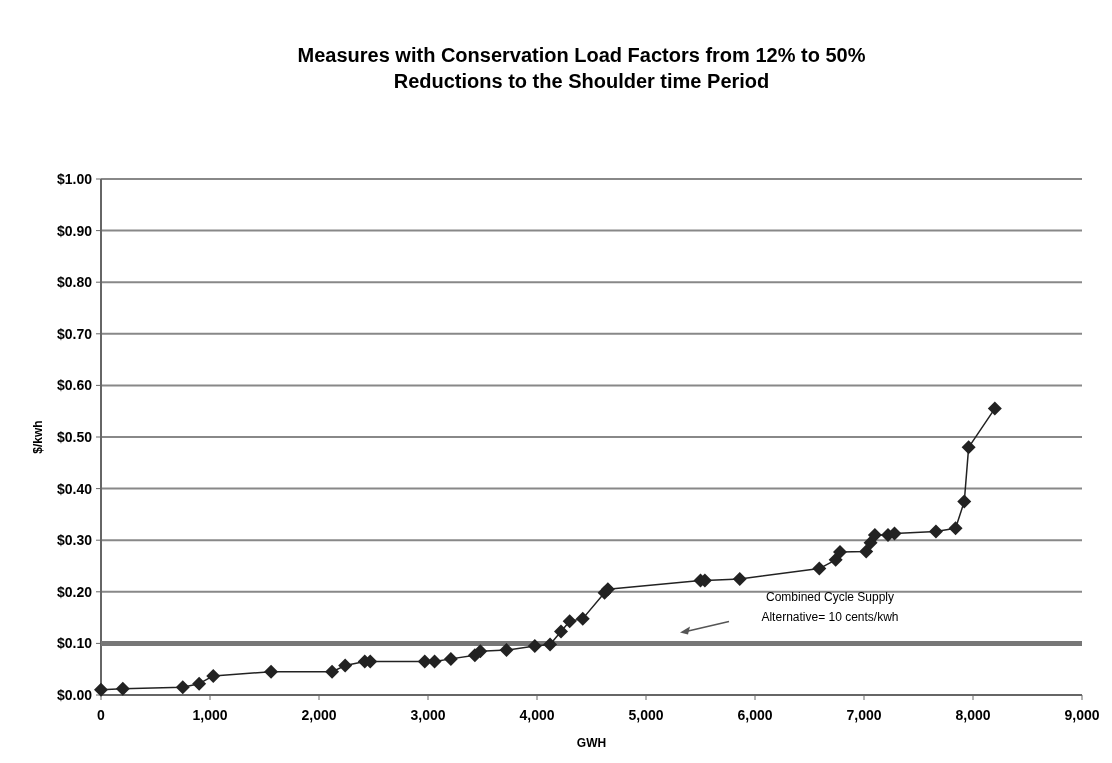 The height and width of the screenshot is (763, 1112). What do you see at coordinates (973, 715) in the screenshot?
I see `x-tick-label: 8,000` at bounding box center [973, 715].